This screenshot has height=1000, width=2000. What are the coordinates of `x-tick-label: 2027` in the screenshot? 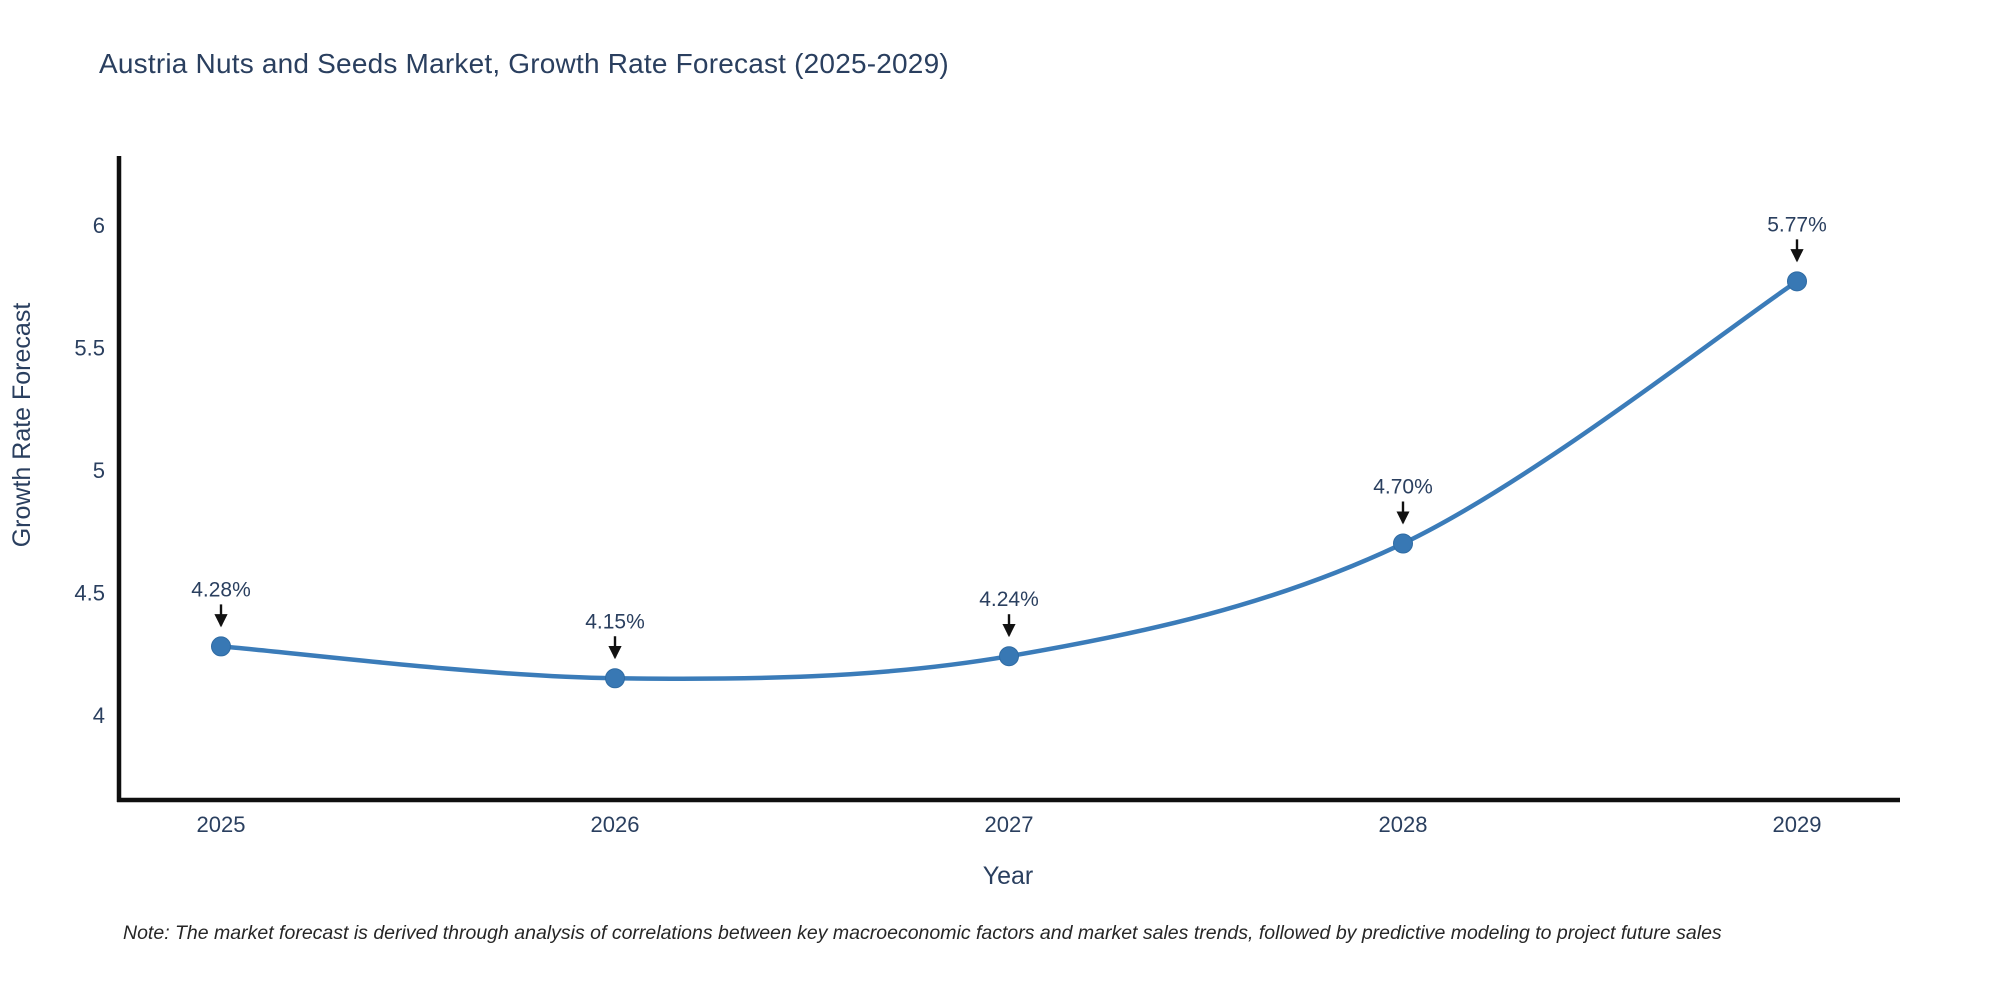 It's located at (1009, 824).